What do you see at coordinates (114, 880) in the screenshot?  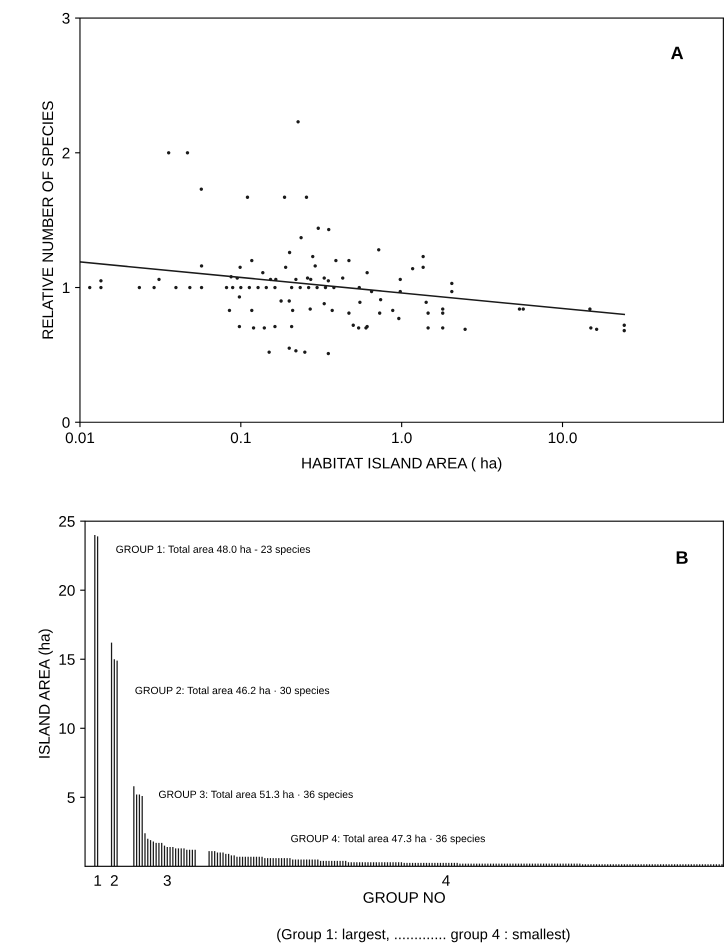 I see `x-tick-label: 2` at bounding box center [114, 880].